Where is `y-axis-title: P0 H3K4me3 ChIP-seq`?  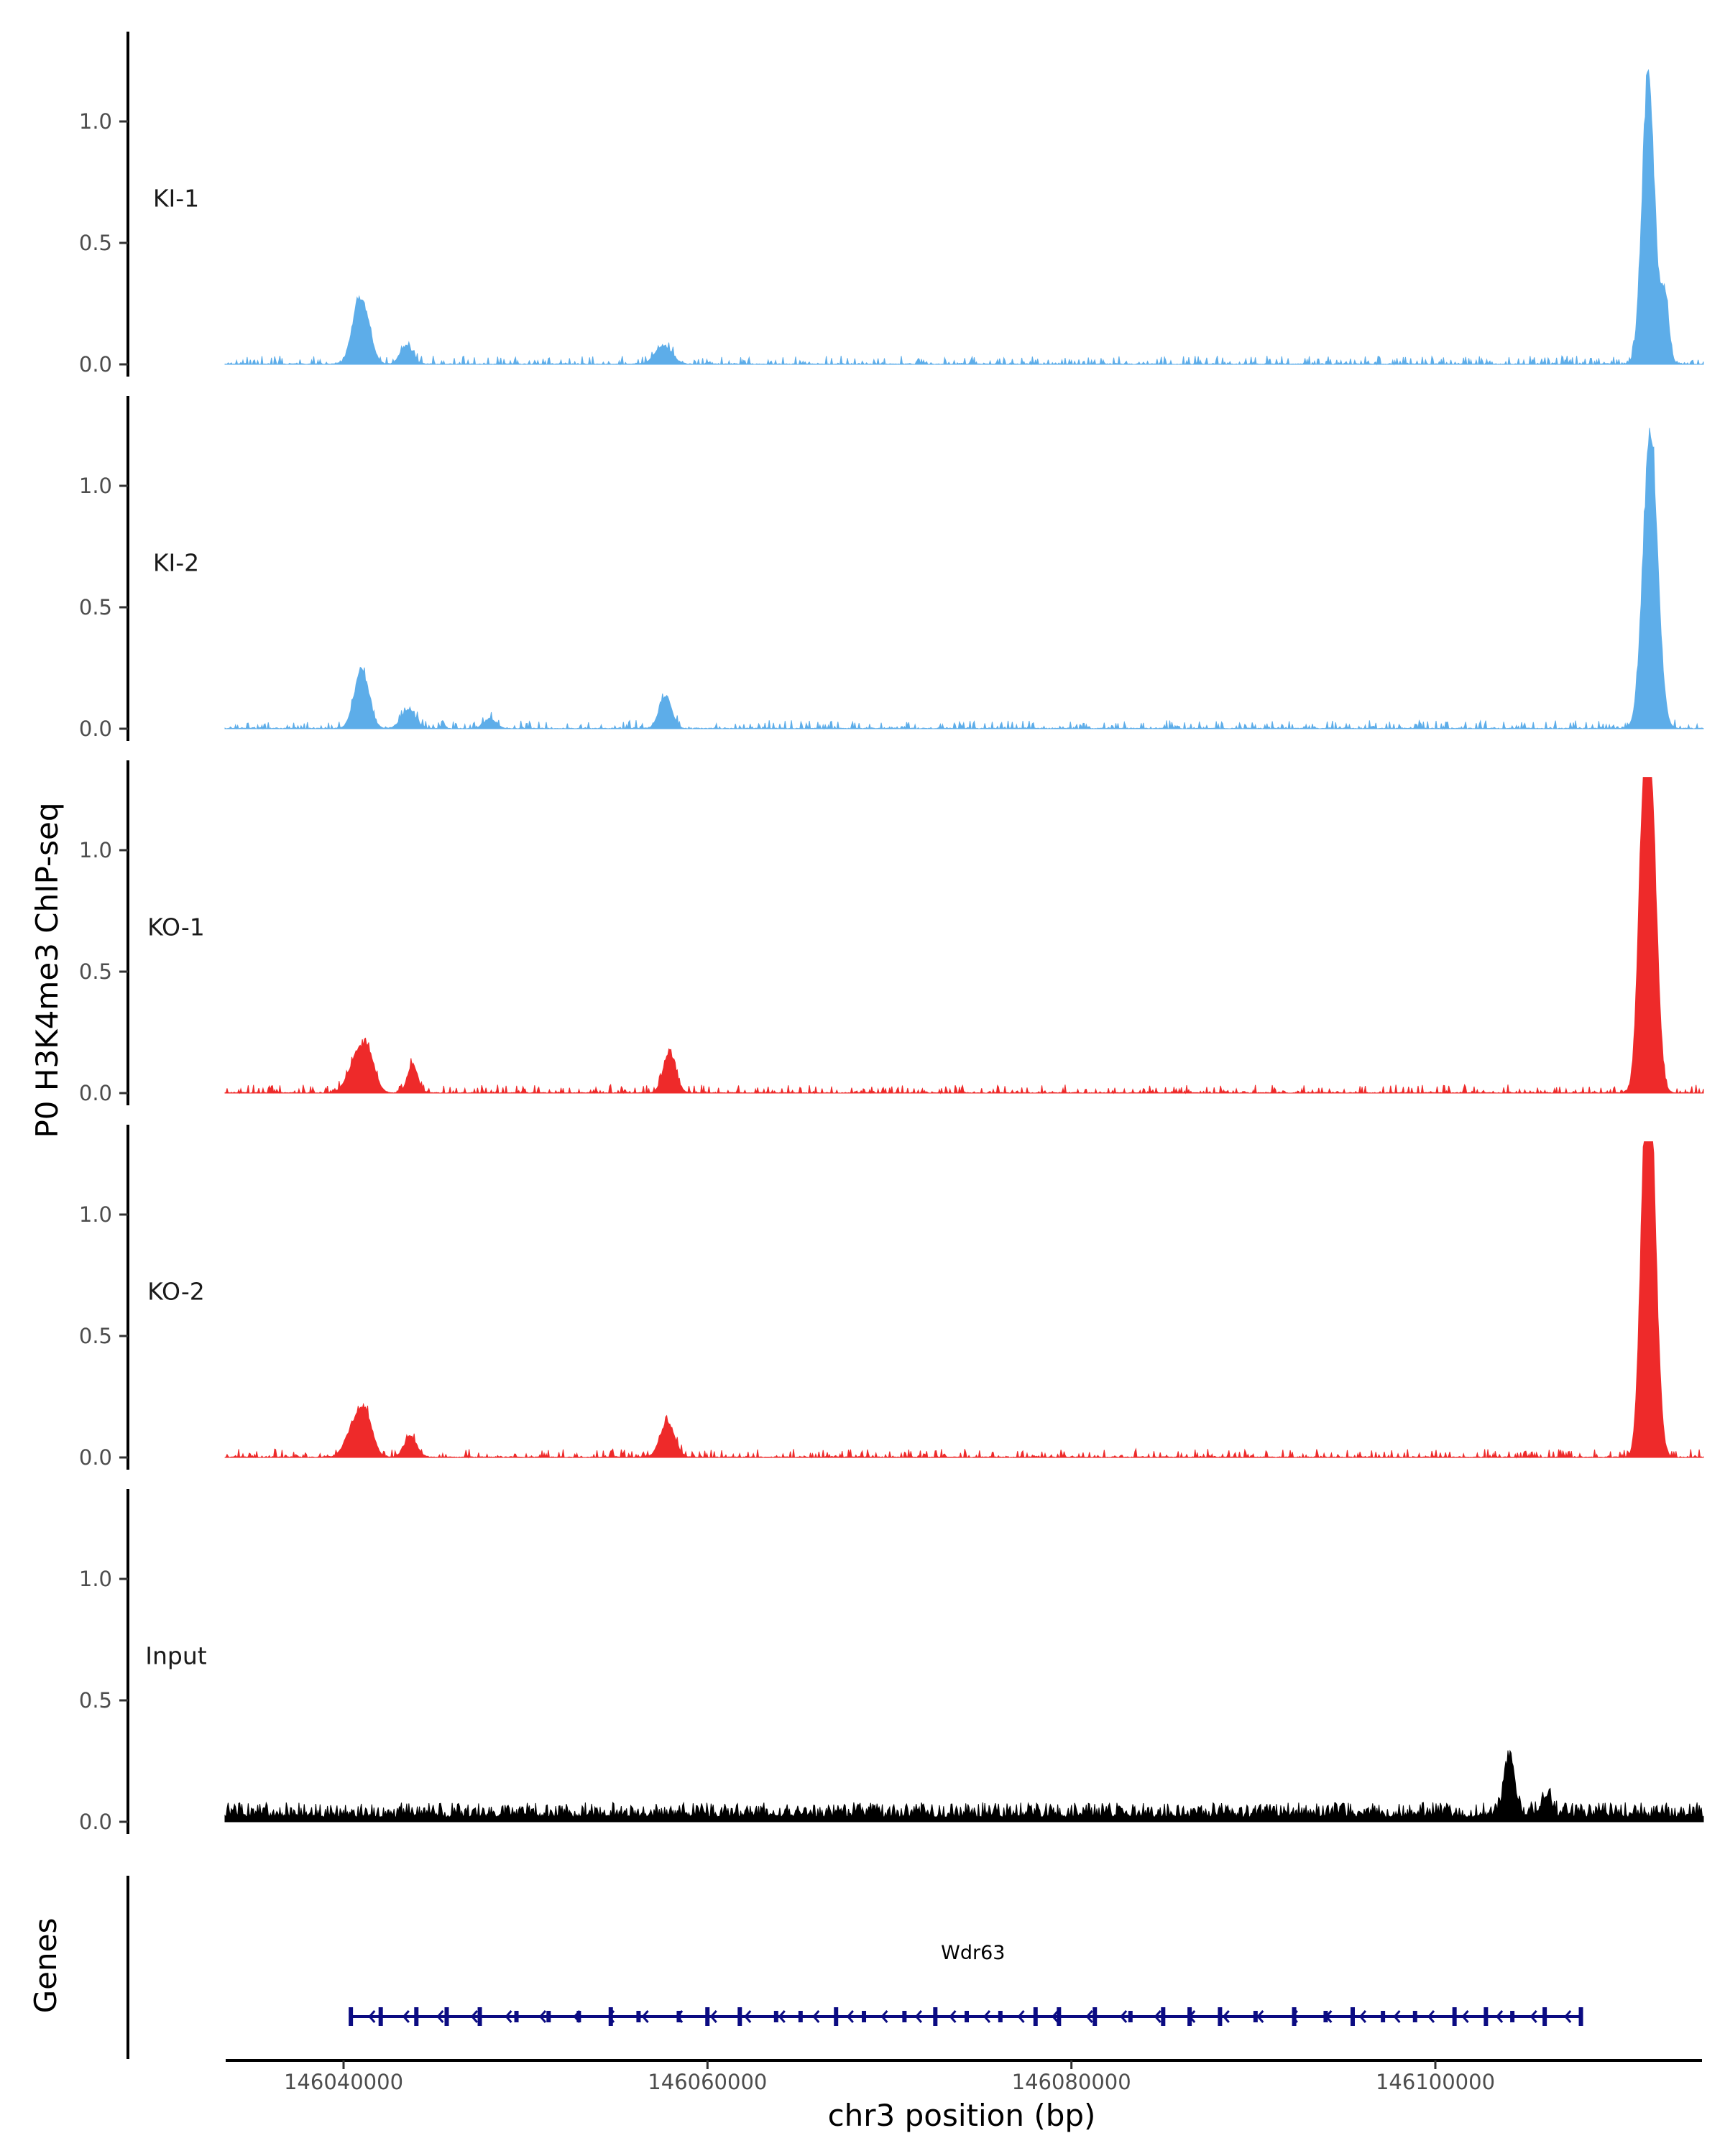
y-axis-title: P0 H3K4me3 ChIP-seq is located at coordinates (47, 970).